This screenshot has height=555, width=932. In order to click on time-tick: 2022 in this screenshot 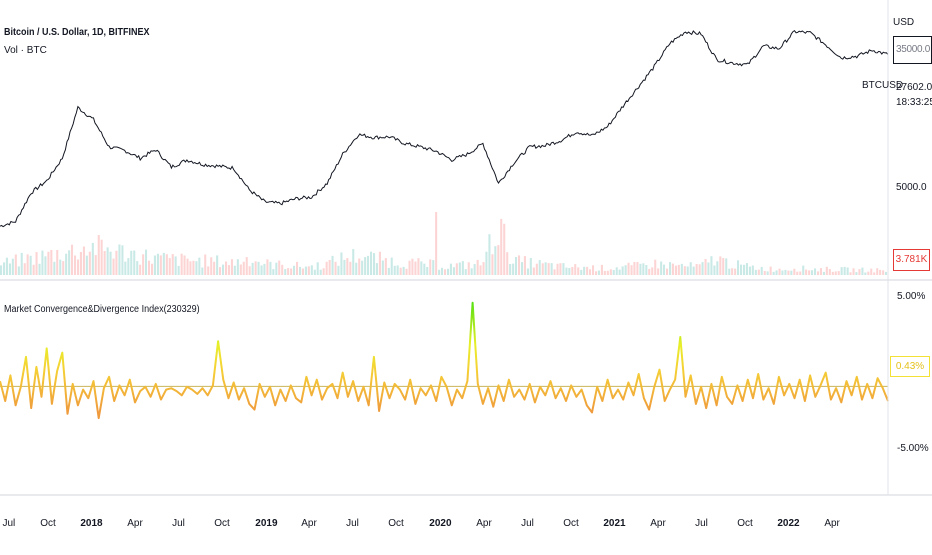, I will do `click(788, 523)`.